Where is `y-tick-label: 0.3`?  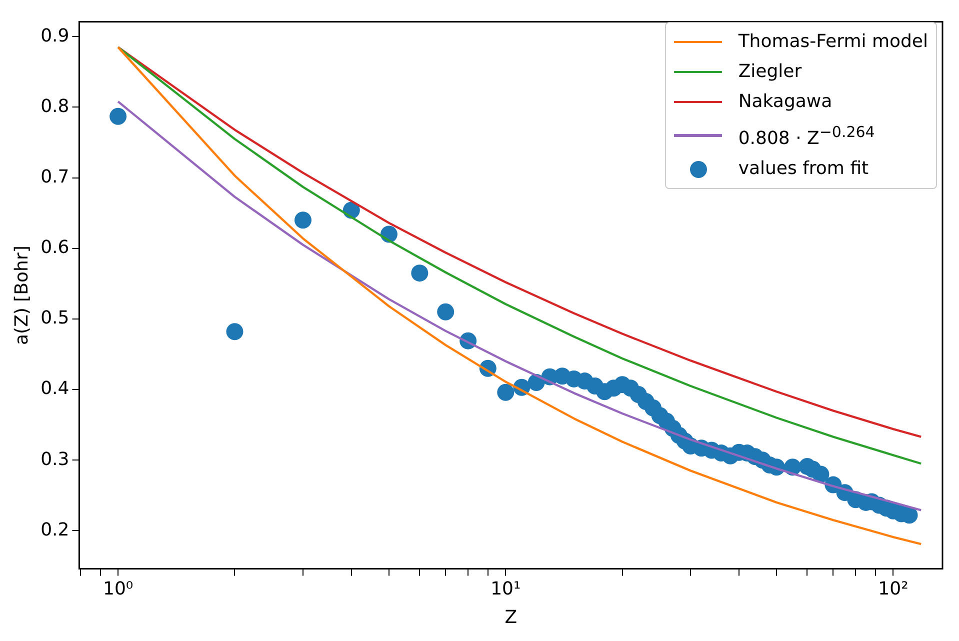 y-tick-label: 0.3 is located at coordinates (55, 459).